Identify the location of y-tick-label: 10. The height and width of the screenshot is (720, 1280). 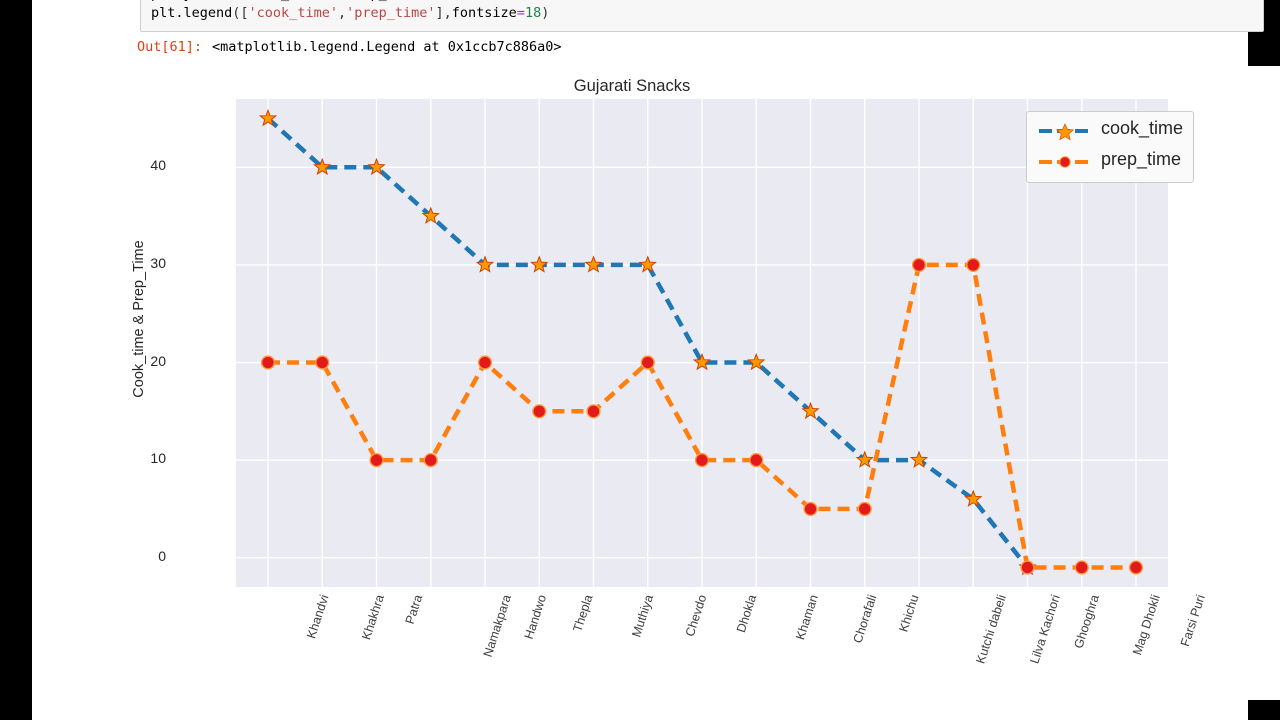
(158, 458).